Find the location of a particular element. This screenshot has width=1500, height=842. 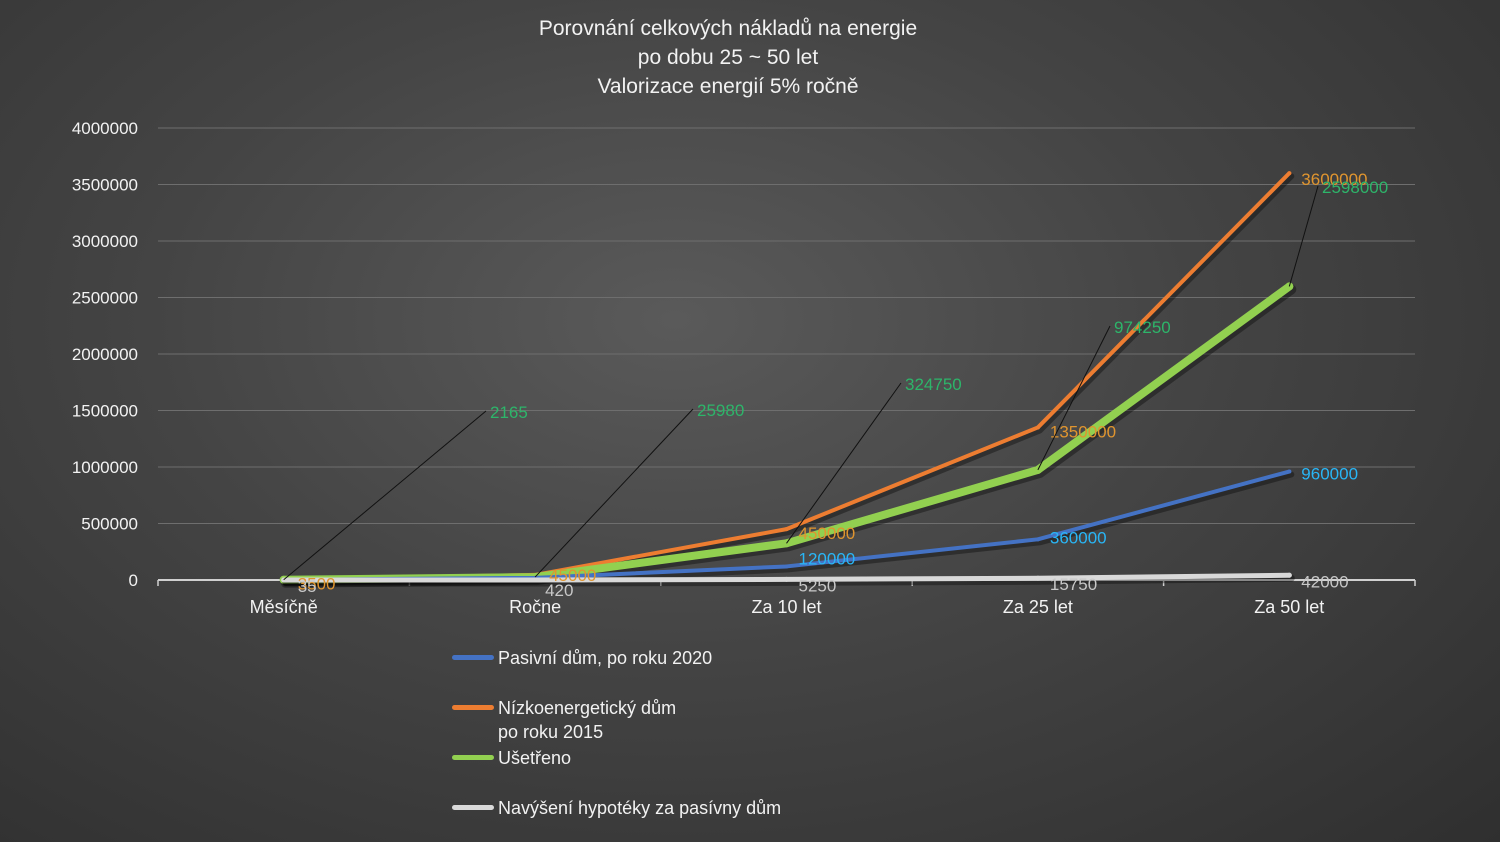

y-tick-label: 1500000 is located at coordinates (105, 411).